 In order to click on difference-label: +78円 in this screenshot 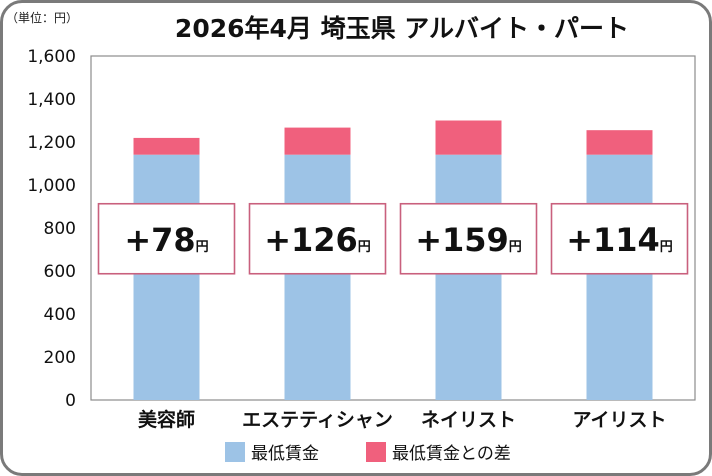, I will do `click(166, 240)`.